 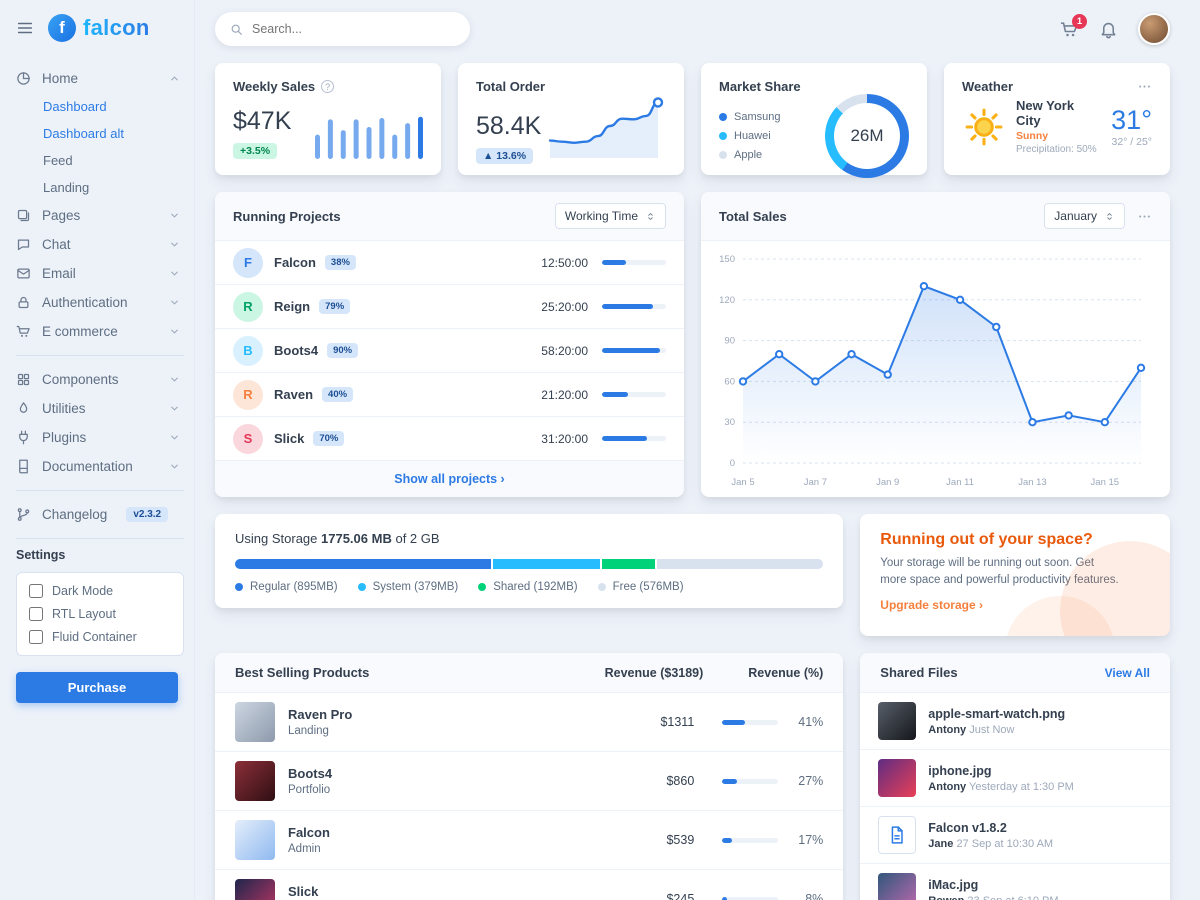 What do you see at coordinates (262, 121) in the screenshot?
I see `weekly-sales-value: $47K` at bounding box center [262, 121].